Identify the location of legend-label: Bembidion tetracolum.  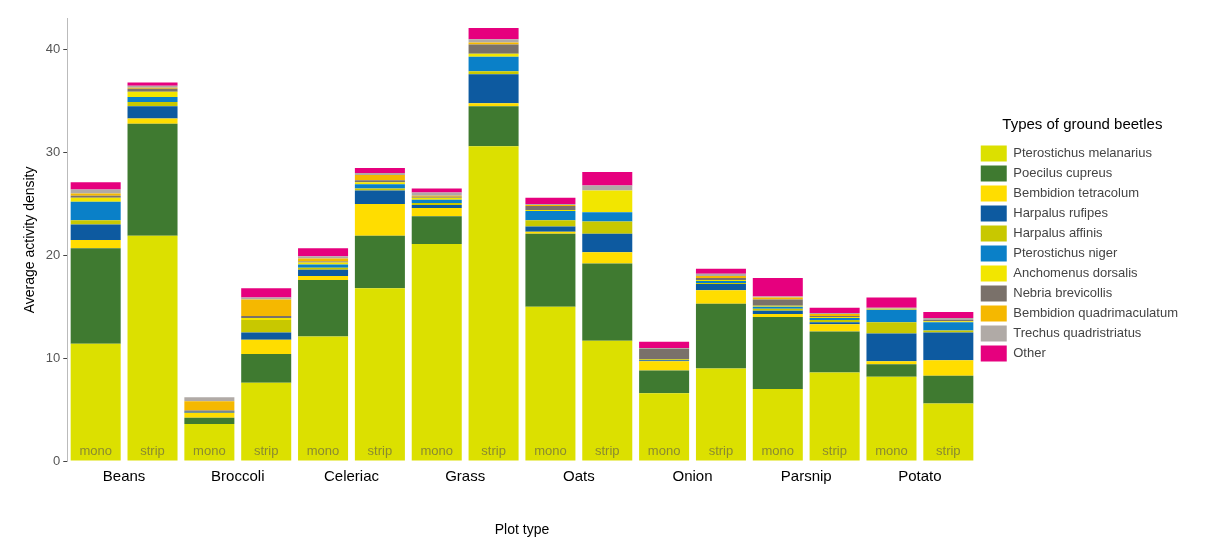
(1076, 193).